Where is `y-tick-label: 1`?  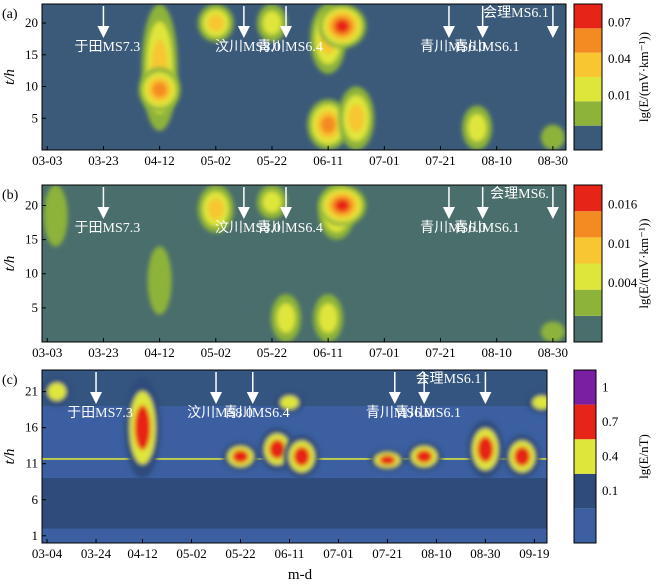 y-tick-label: 1 is located at coordinates (35, 535).